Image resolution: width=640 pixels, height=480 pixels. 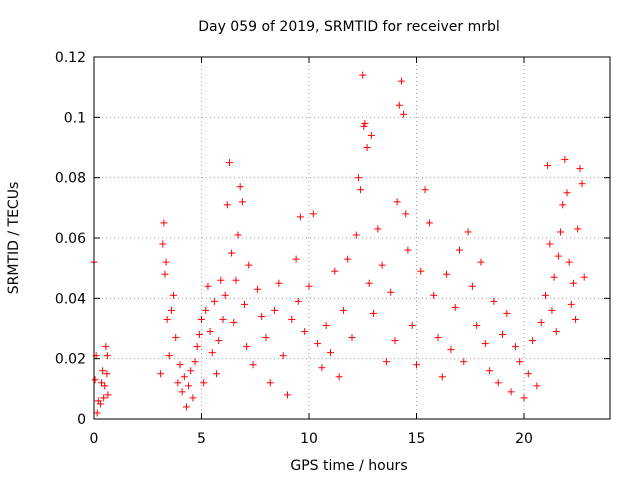 What do you see at coordinates (417, 439) in the screenshot?
I see `x-tick-label: 15` at bounding box center [417, 439].